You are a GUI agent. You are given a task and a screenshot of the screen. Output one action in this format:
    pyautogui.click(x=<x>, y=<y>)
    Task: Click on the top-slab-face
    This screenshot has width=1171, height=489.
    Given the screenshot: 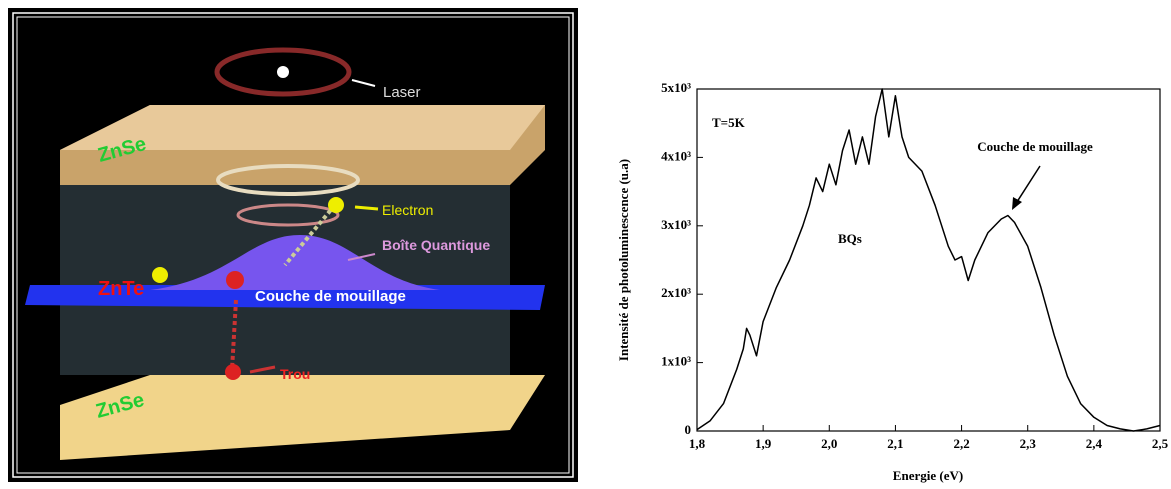 What is the action you would take?
    pyautogui.click(x=302, y=127)
    